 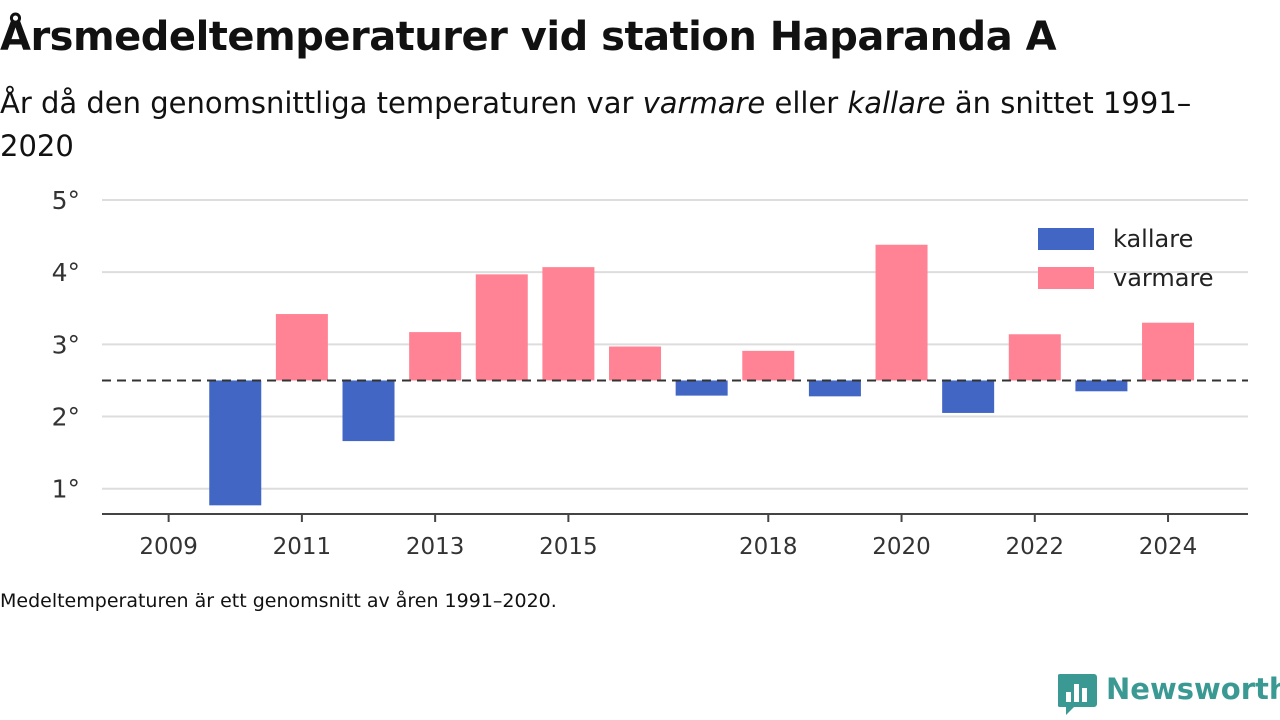 What do you see at coordinates (806, 103) in the screenshot?
I see `subtitle-mid: eller` at bounding box center [806, 103].